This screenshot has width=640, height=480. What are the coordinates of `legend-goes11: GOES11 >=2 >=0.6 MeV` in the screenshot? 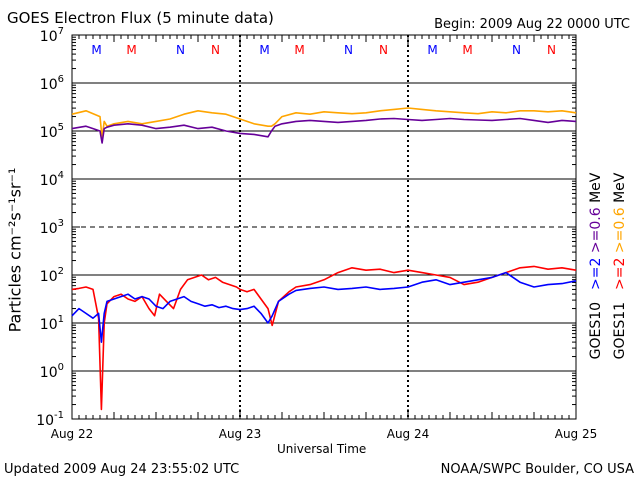 It's located at (620, 266).